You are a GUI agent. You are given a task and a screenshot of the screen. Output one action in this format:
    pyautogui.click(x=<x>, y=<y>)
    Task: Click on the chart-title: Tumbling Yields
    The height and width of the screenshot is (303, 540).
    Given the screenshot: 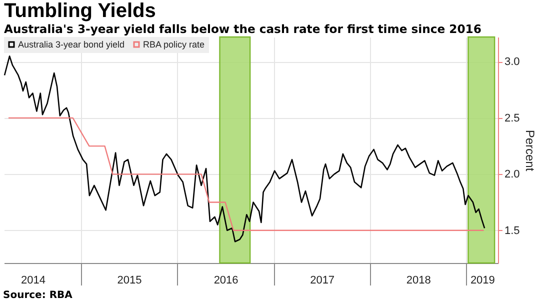 What is the action you would take?
    pyautogui.click(x=80, y=11)
    